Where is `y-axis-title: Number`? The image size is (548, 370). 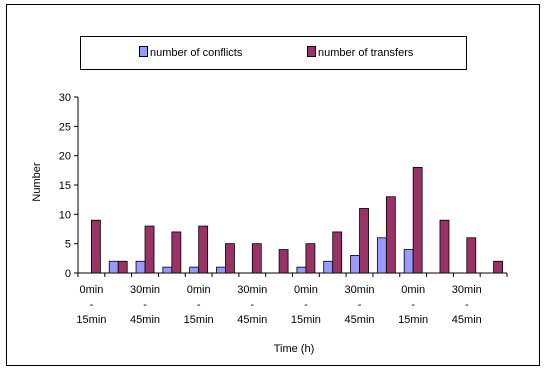 y-axis-title: Number is located at coordinates (37, 181).